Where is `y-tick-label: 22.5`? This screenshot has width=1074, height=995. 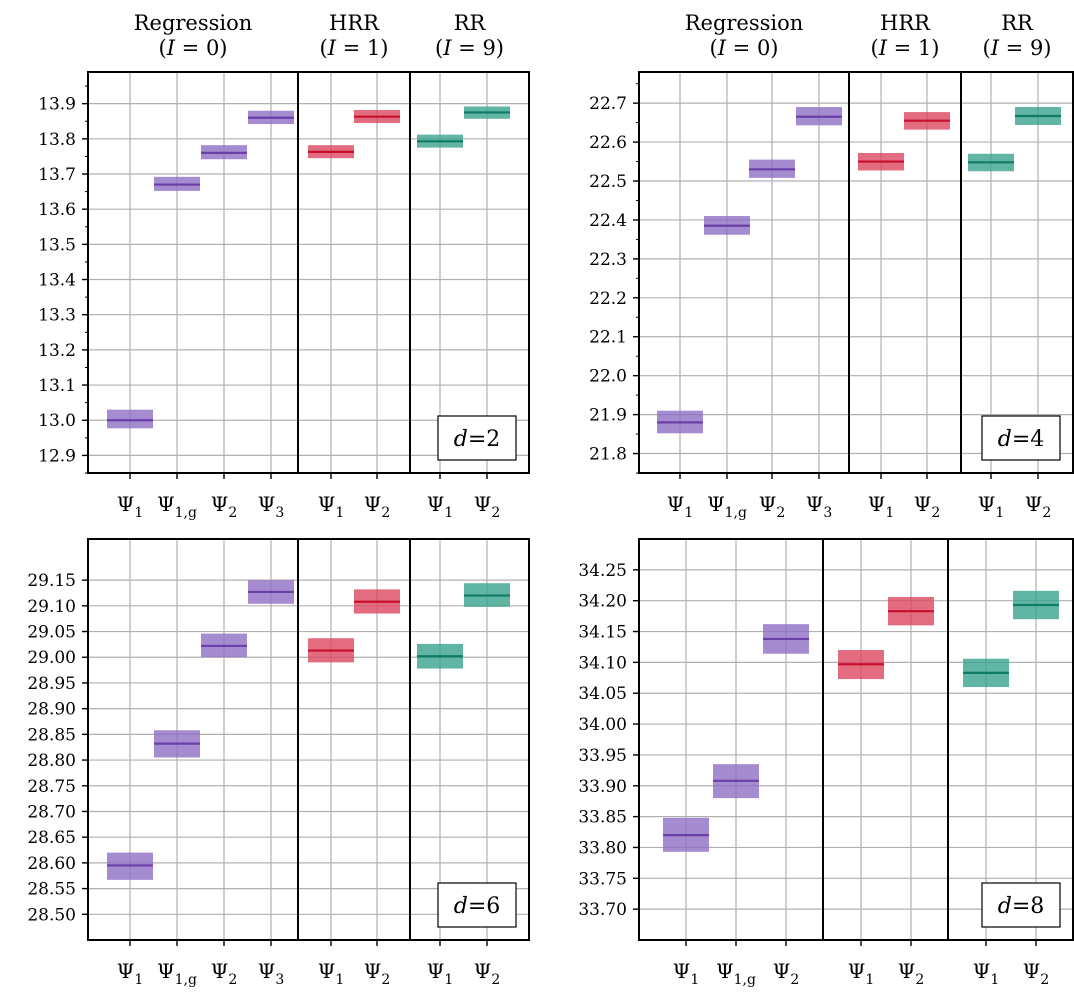
y-tick-label: 22.5 is located at coordinates (608, 182).